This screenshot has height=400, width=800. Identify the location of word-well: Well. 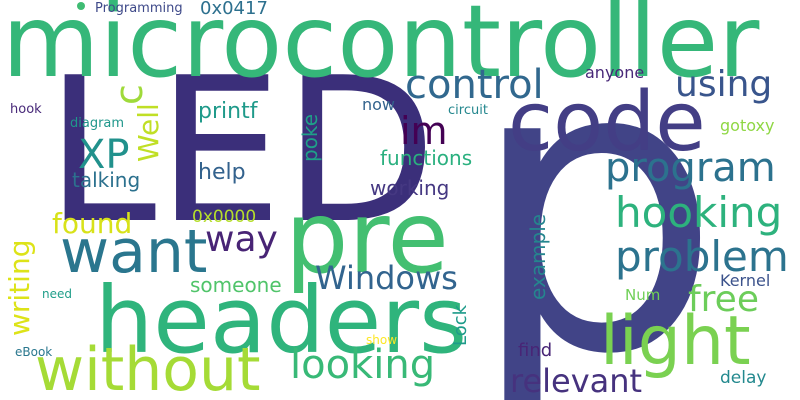
(149, 132).